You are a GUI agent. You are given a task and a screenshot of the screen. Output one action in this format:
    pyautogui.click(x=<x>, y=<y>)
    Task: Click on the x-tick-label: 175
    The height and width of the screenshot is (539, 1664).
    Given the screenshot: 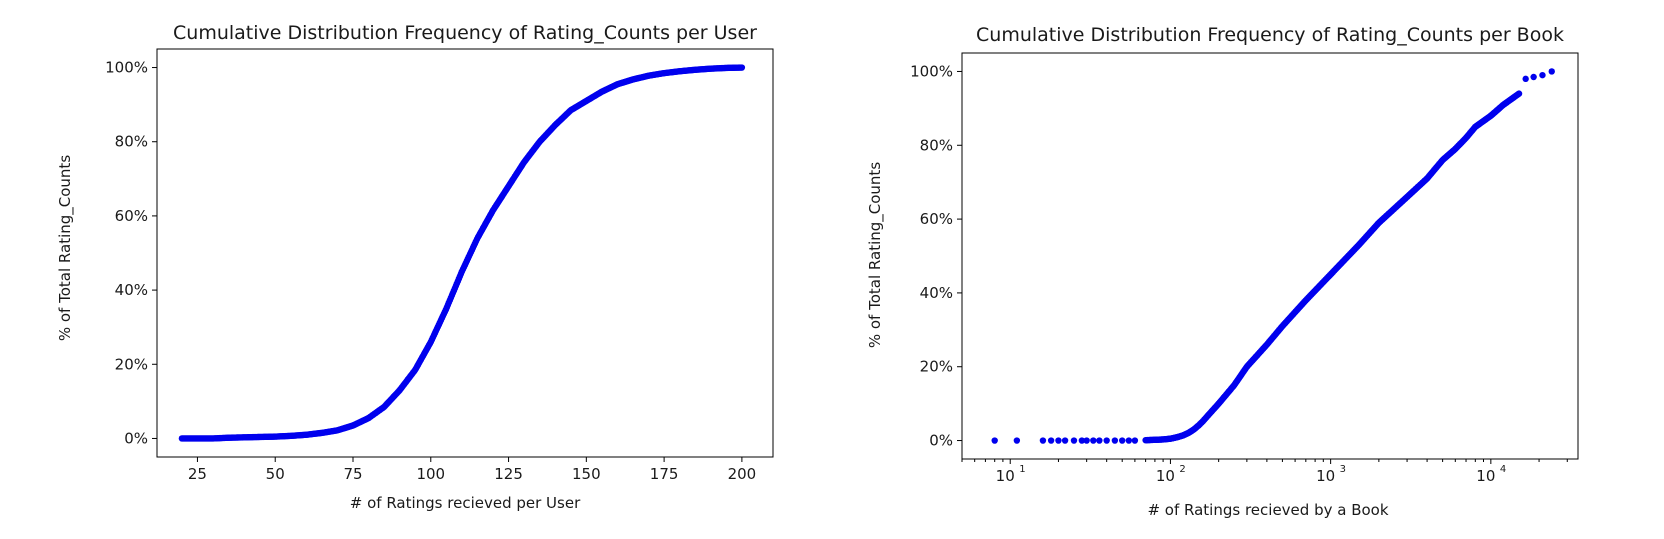 What is the action you would take?
    pyautogui.click(x=664, y=474)
    